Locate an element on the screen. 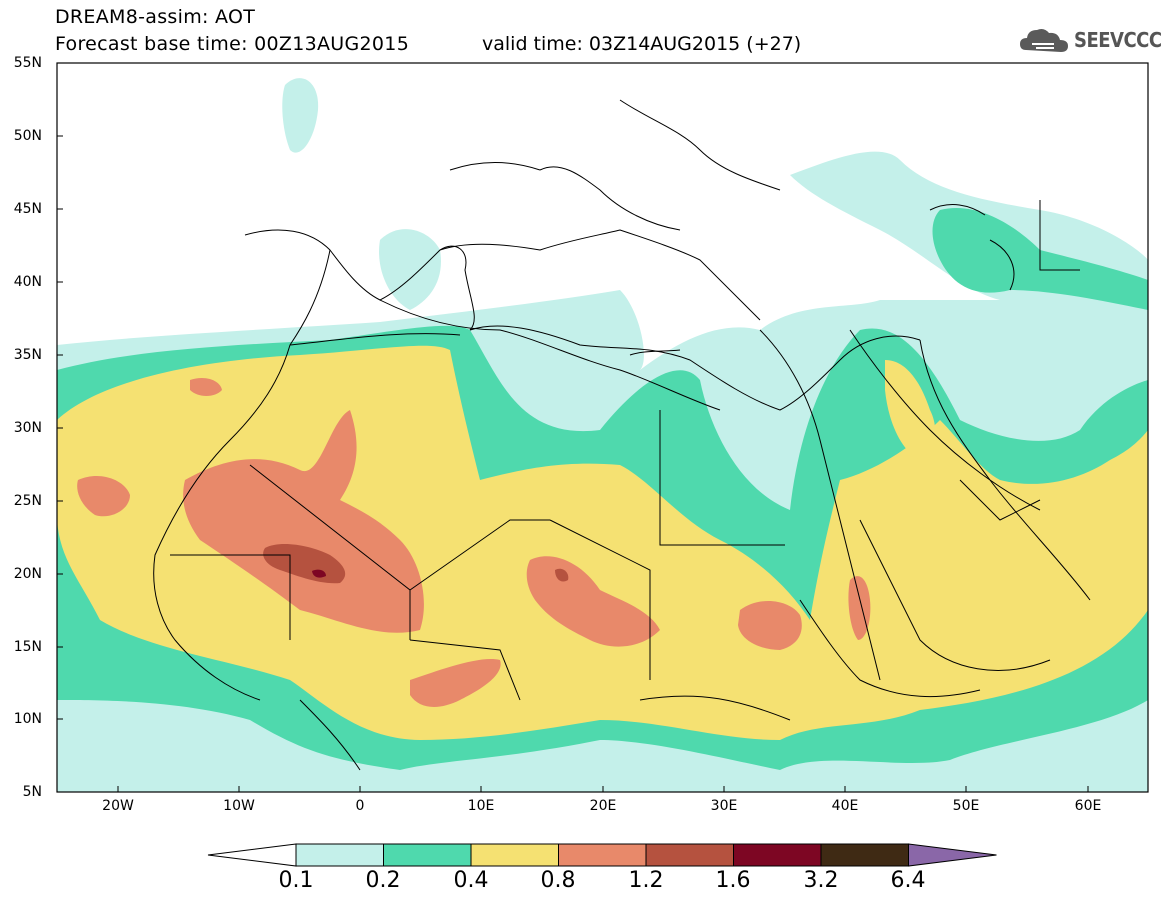 This screenshot has width=1165, height=905. lon-label: 20W is located at coordinates (118, 806).